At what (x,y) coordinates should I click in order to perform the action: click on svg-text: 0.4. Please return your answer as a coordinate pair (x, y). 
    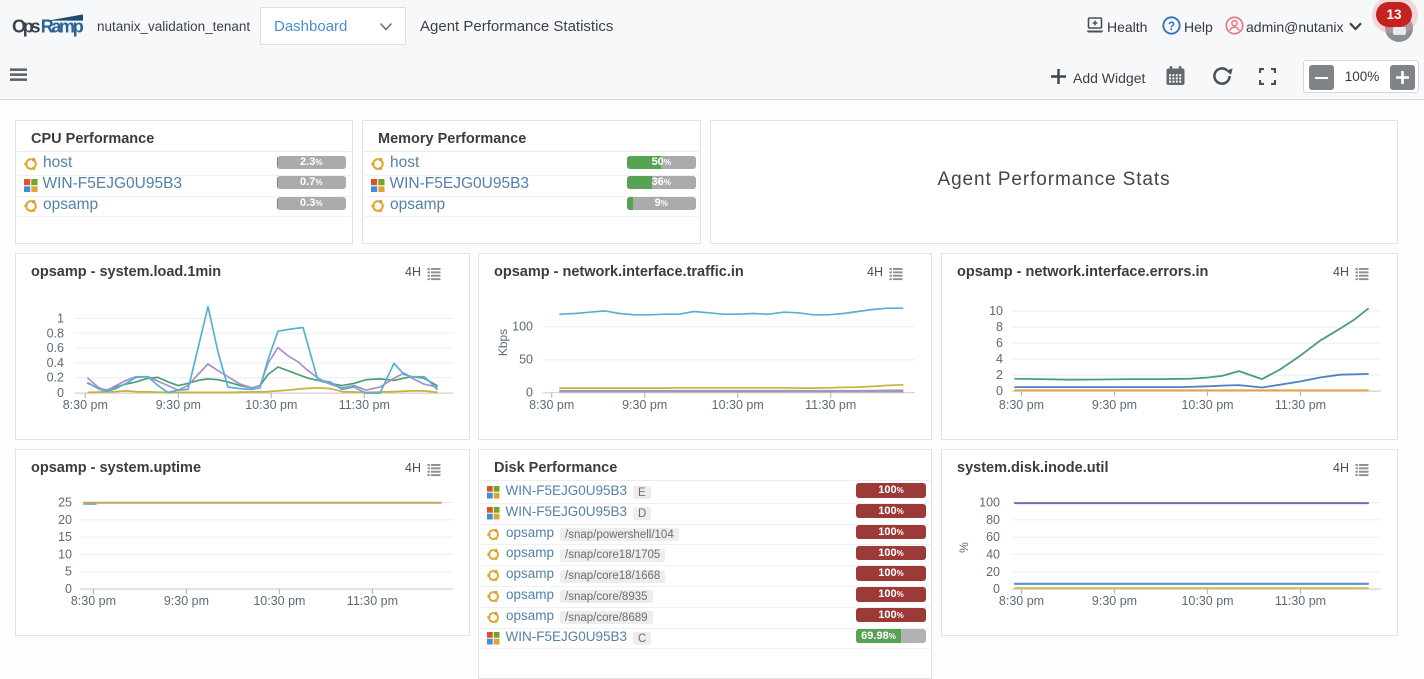
    Looking at the image, I should click on (55, 362).